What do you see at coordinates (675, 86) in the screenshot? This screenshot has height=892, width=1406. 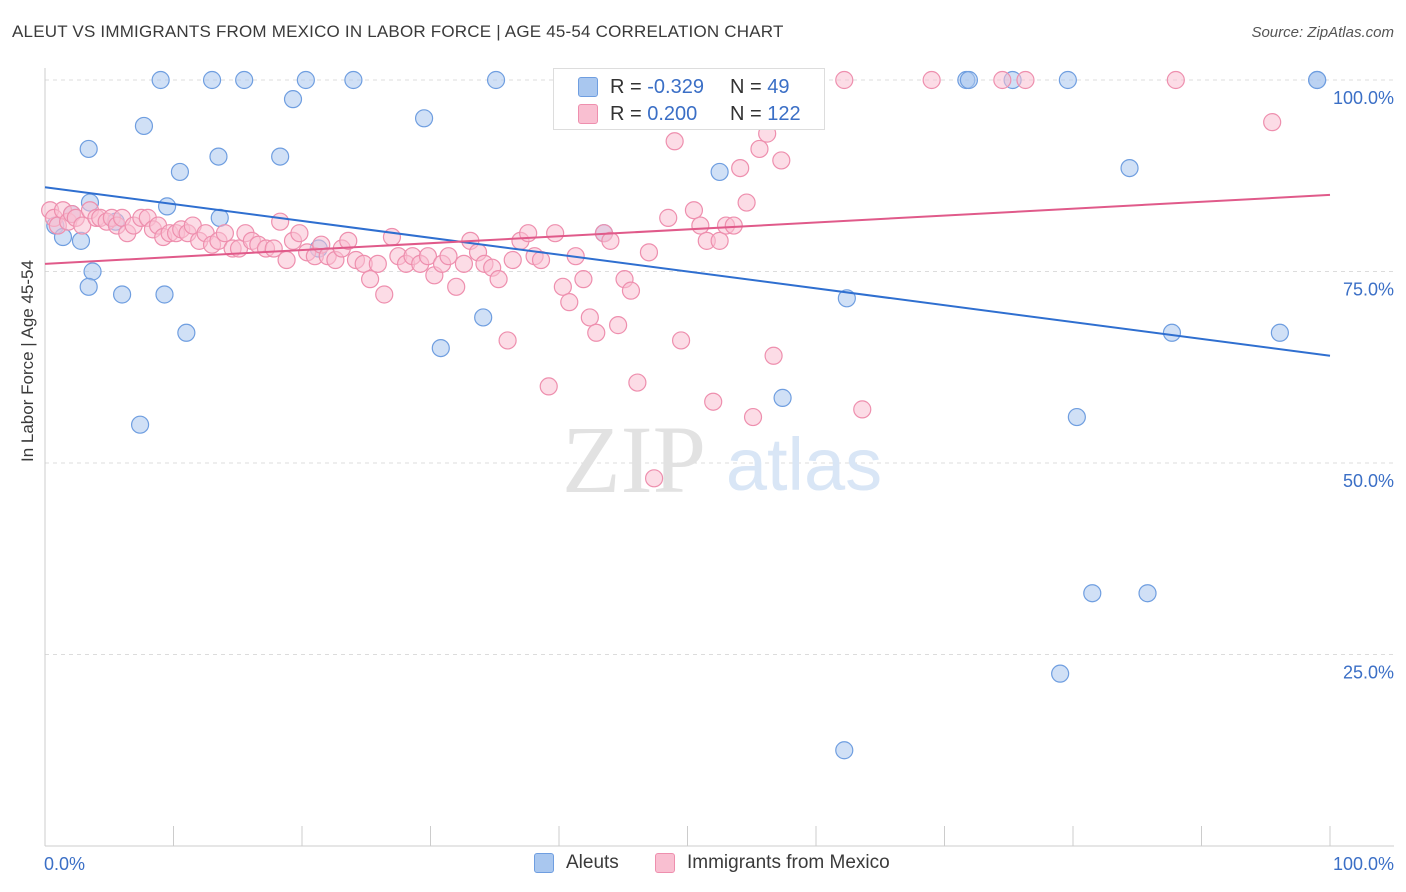 I see `r-value-aleuts: -0.329` at bounding box center [675, 86].